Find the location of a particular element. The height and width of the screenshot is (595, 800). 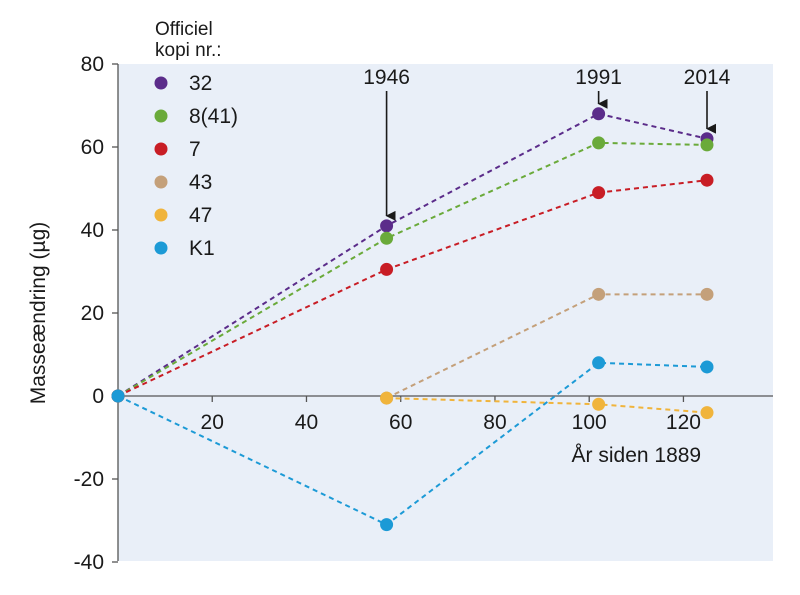

y-tick-label: 60 is located at coordinates (92, 147).